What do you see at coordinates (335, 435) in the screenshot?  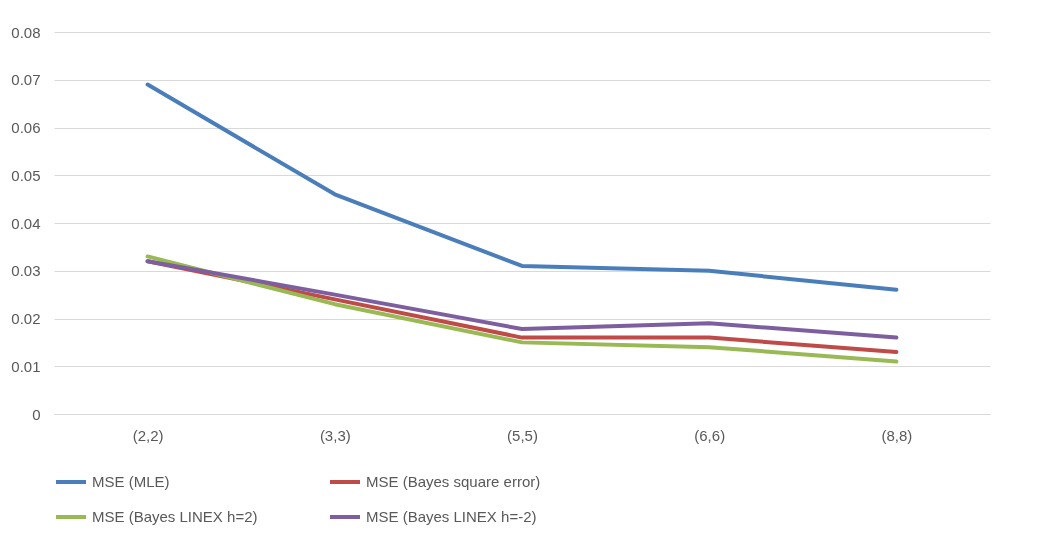 I see `x-tick-label: (3,3)` at bounding box center [335, 435].